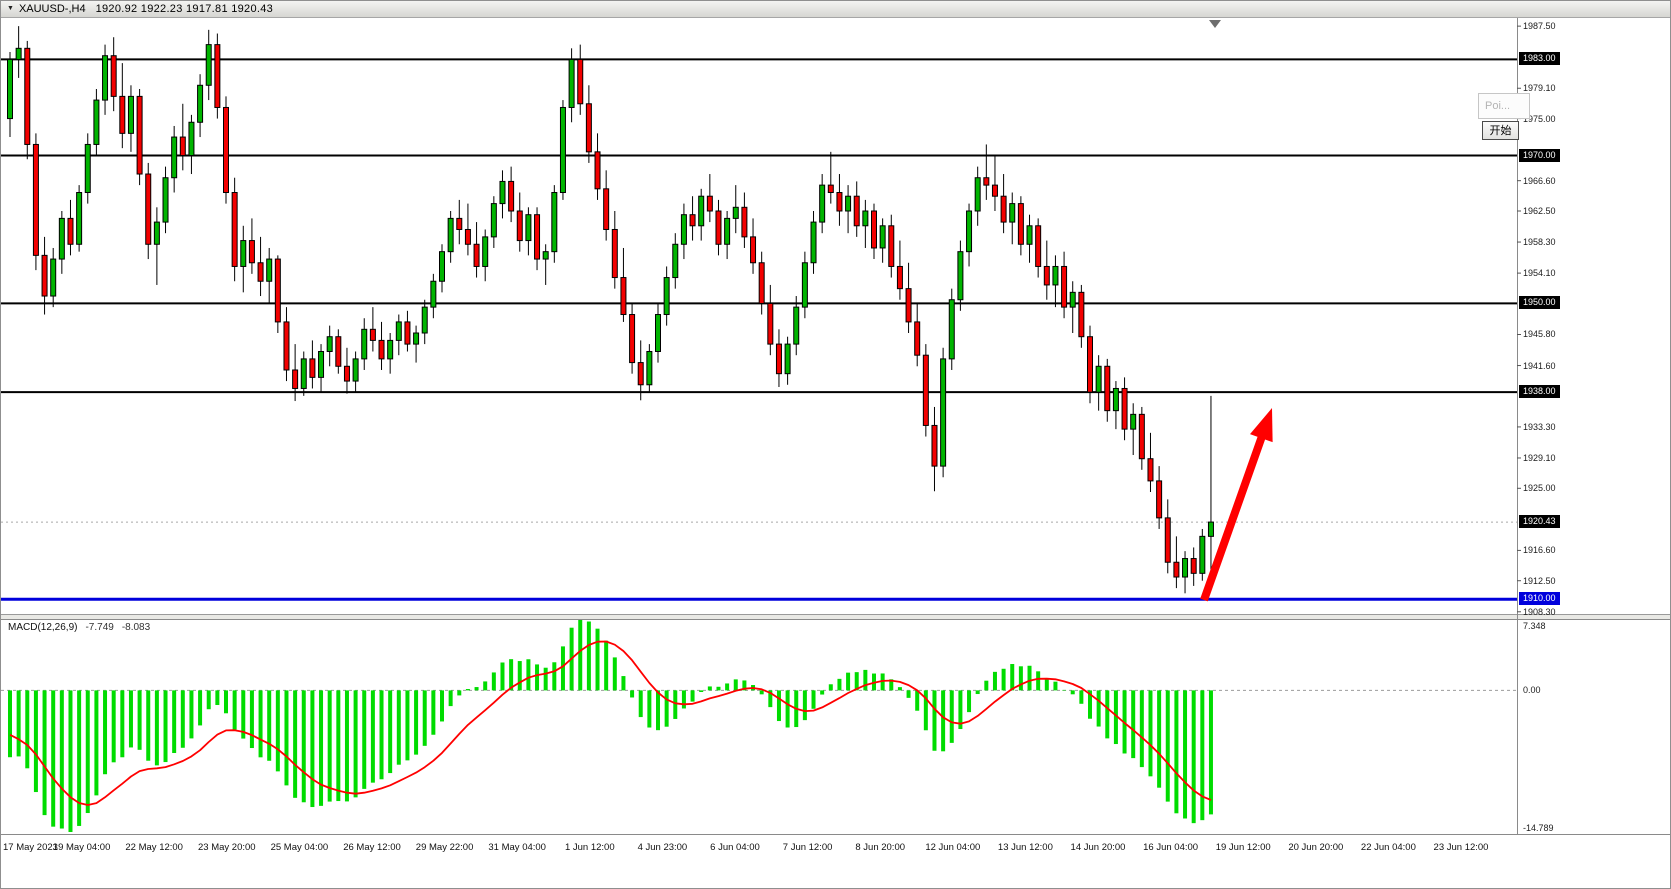  What do you see at coordinates (1461, 847) in the screenshot?
I see `time-tick-label: 23 Jun 12:00` at bounding box center [1461, 847].